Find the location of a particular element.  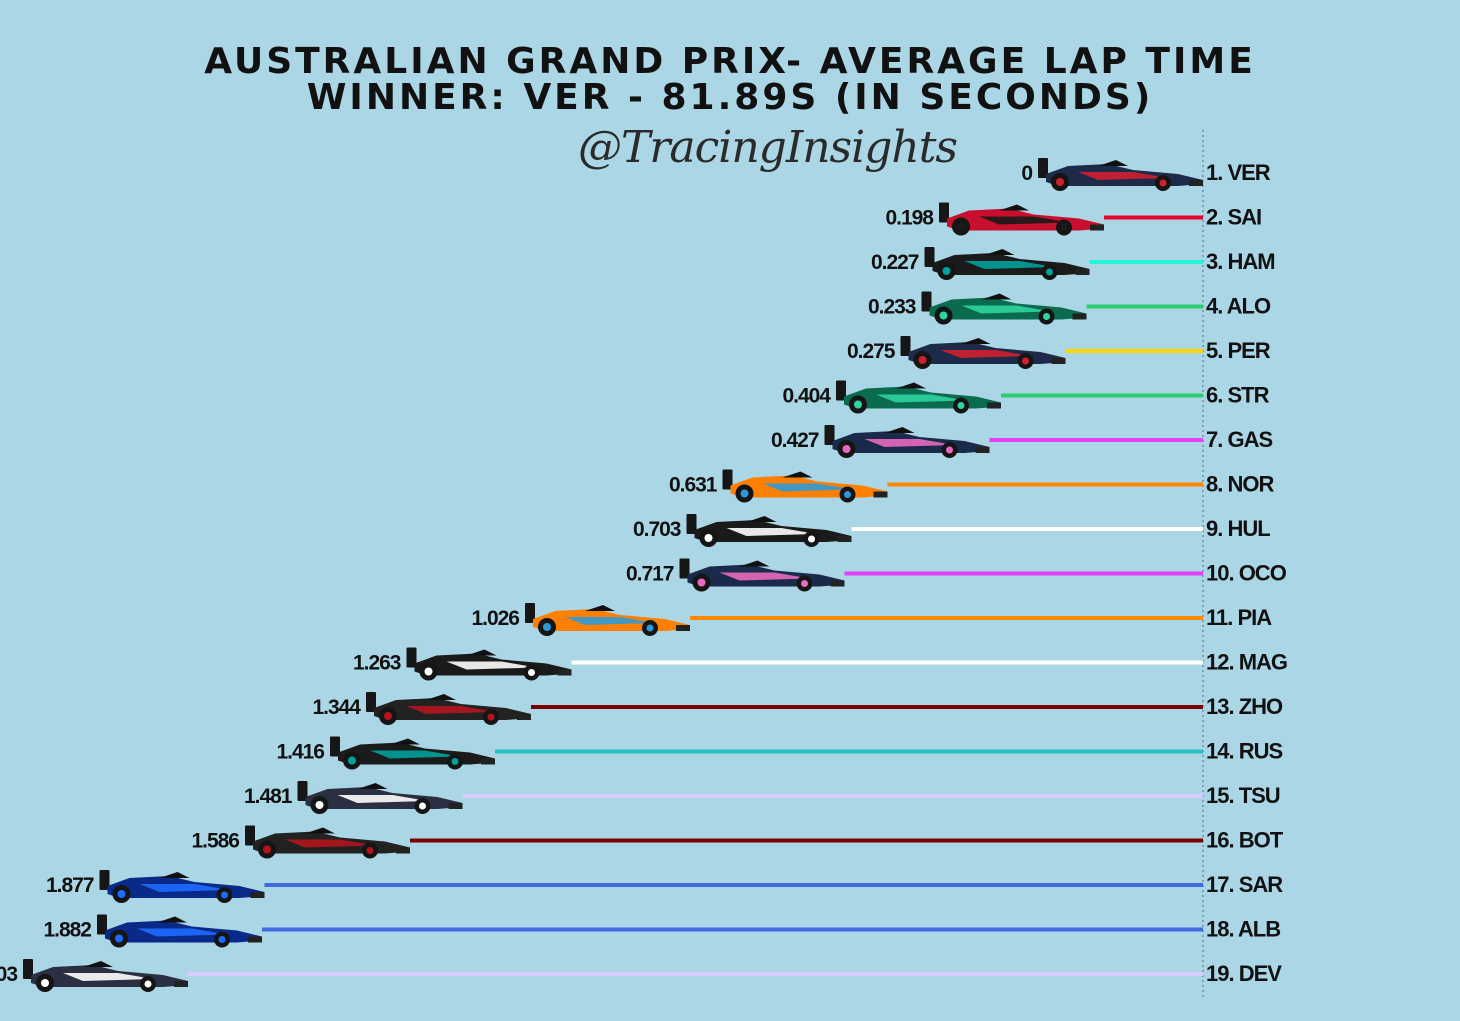

driver-row: 1.263 12. MAG is located at coordinates (820, 664).